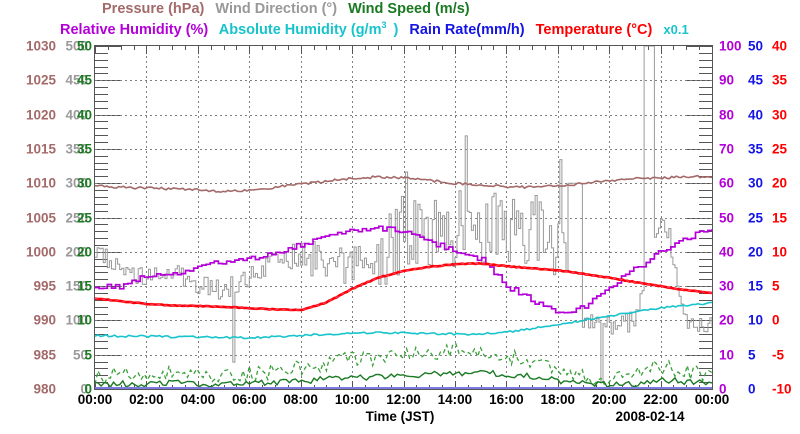 Image resolution: width=800 pixels, height=434 pixels. Describe the element at coordinates (776, 286) in the screenshot. I see `temperature-tick: 5` at that location.